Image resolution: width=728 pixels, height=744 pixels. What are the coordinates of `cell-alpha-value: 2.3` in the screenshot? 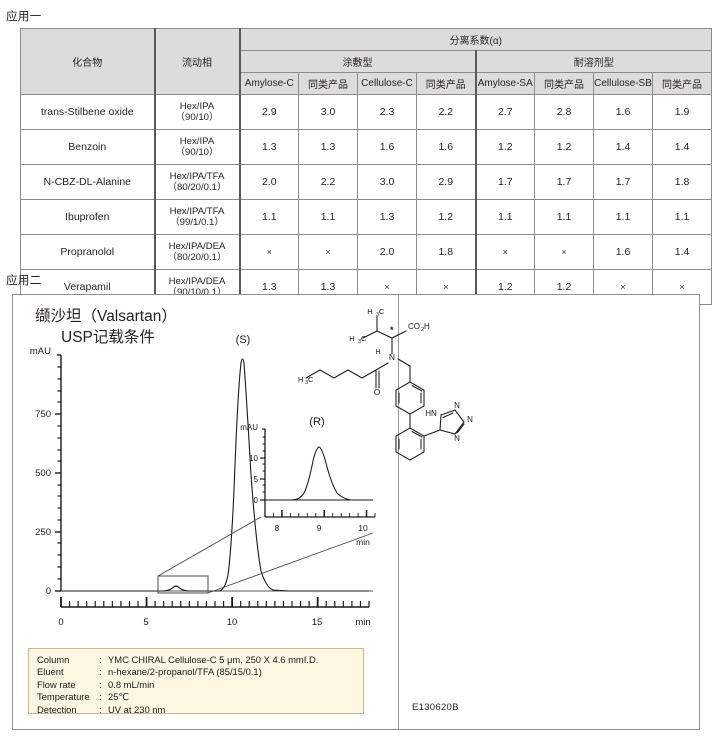 It's located at (387, 112).